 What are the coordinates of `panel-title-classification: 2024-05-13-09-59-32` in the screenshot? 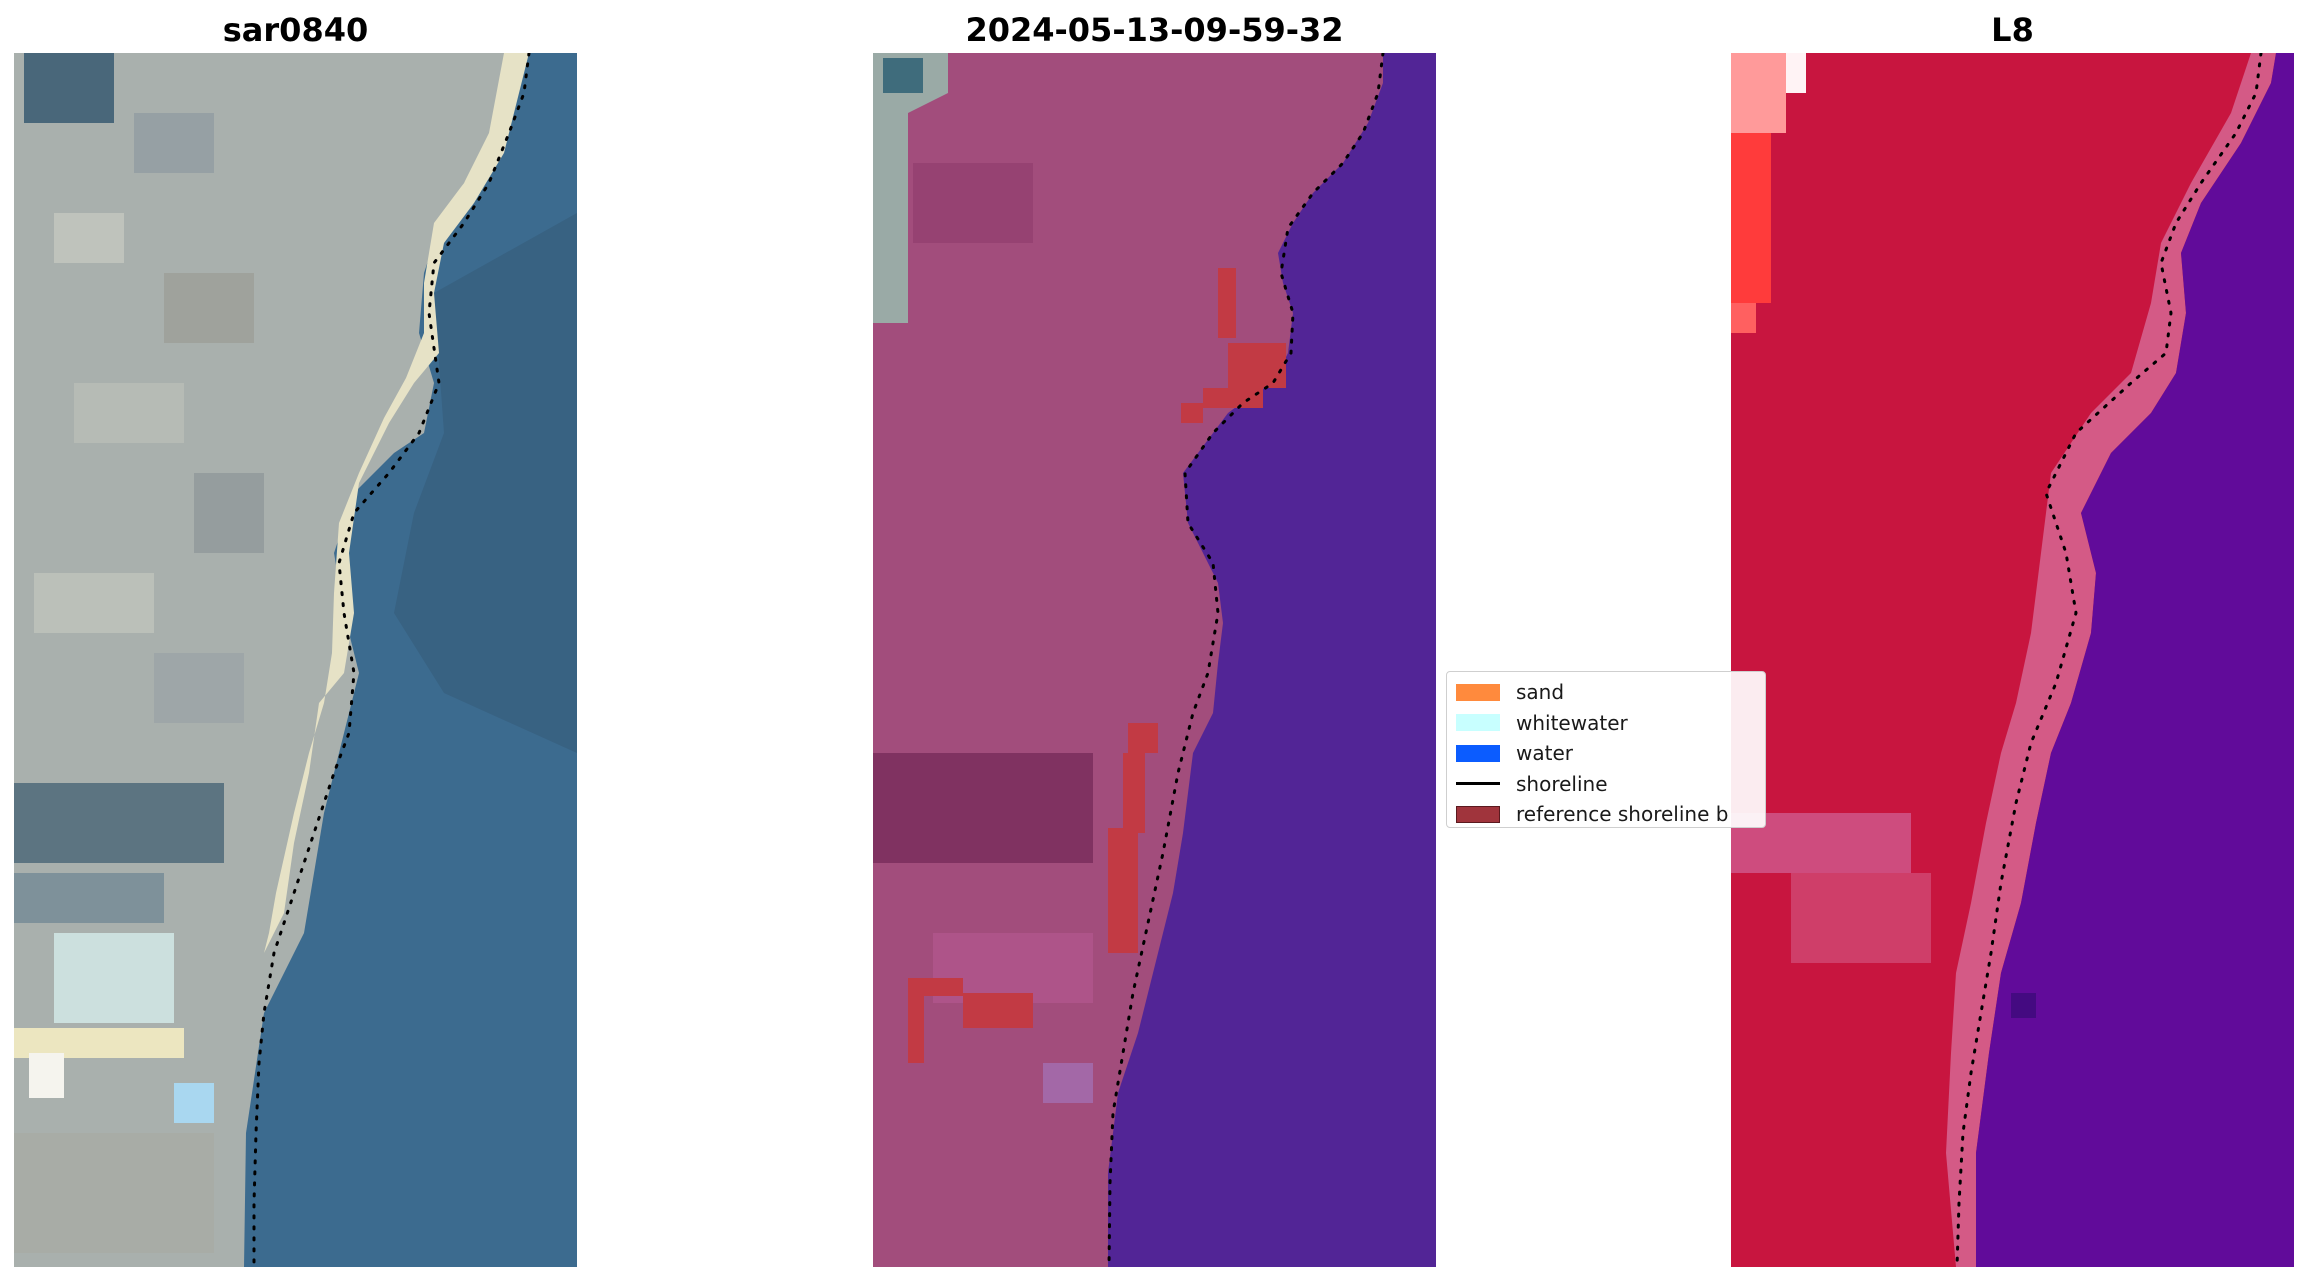 It's located at (1154, 30).